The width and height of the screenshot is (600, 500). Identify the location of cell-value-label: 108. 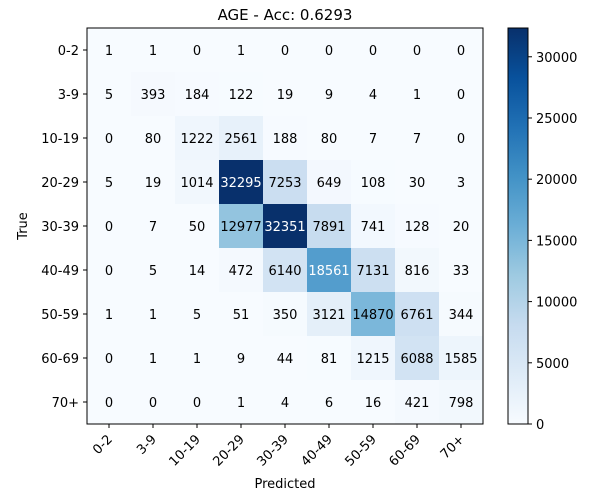
(373, 183).